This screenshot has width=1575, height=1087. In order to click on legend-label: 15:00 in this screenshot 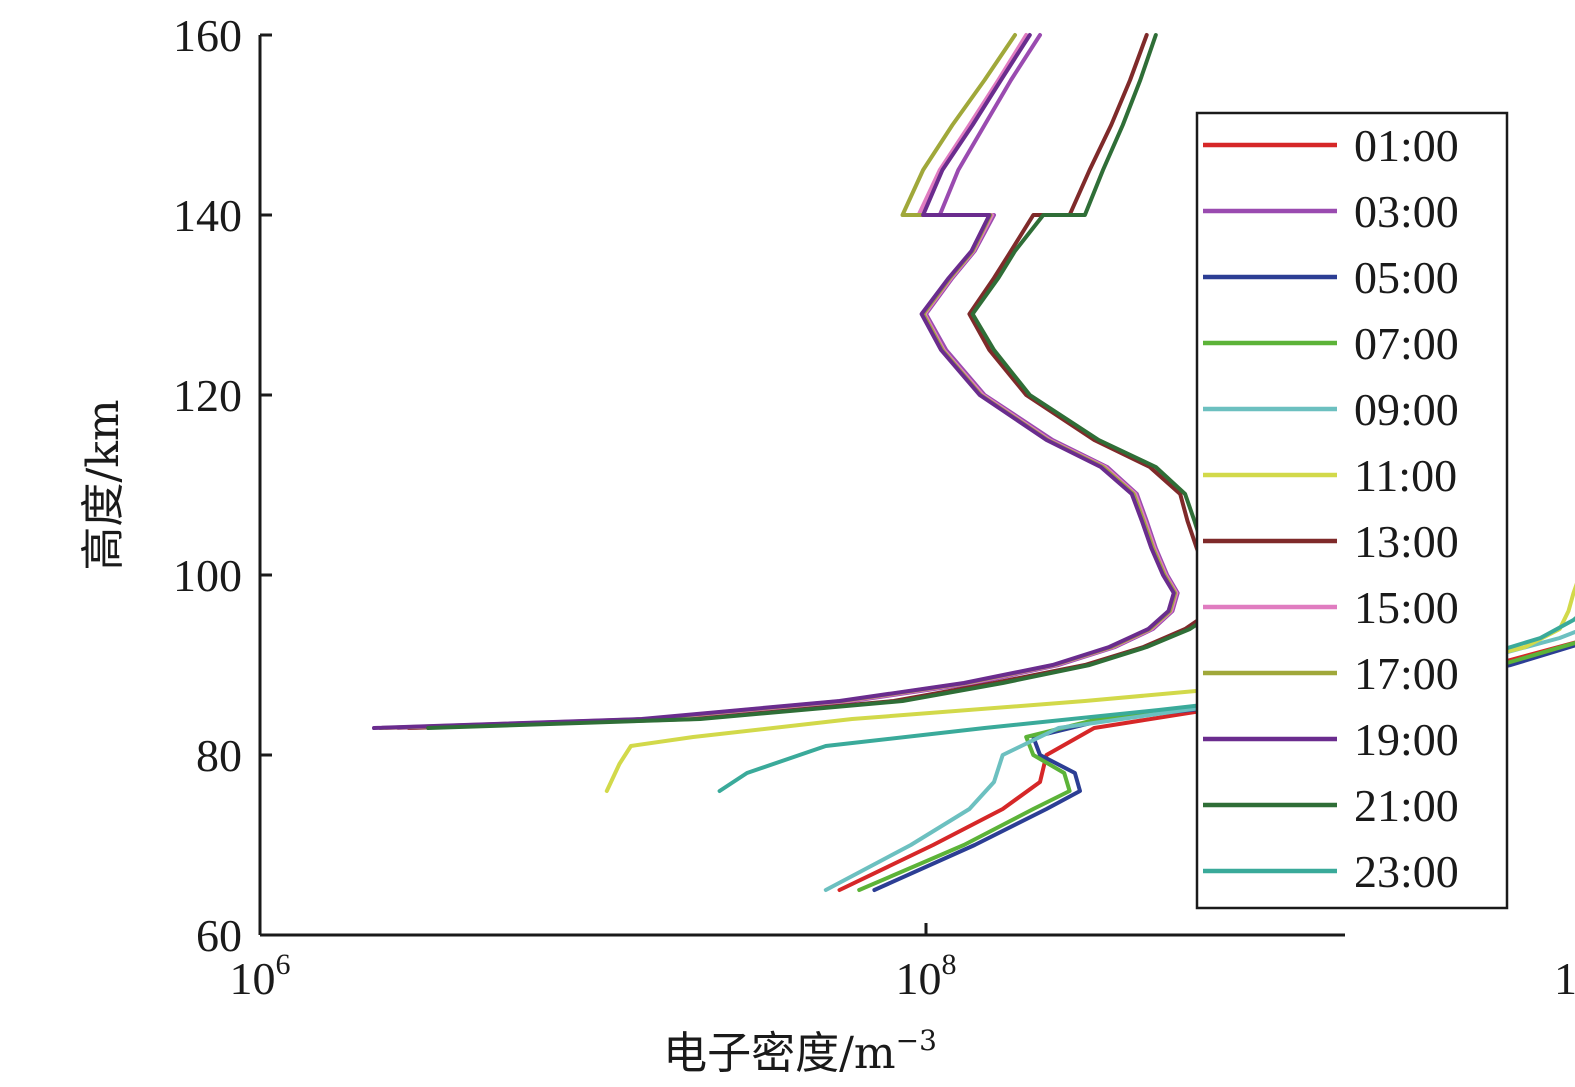, I will do `click(1406, 607)`.